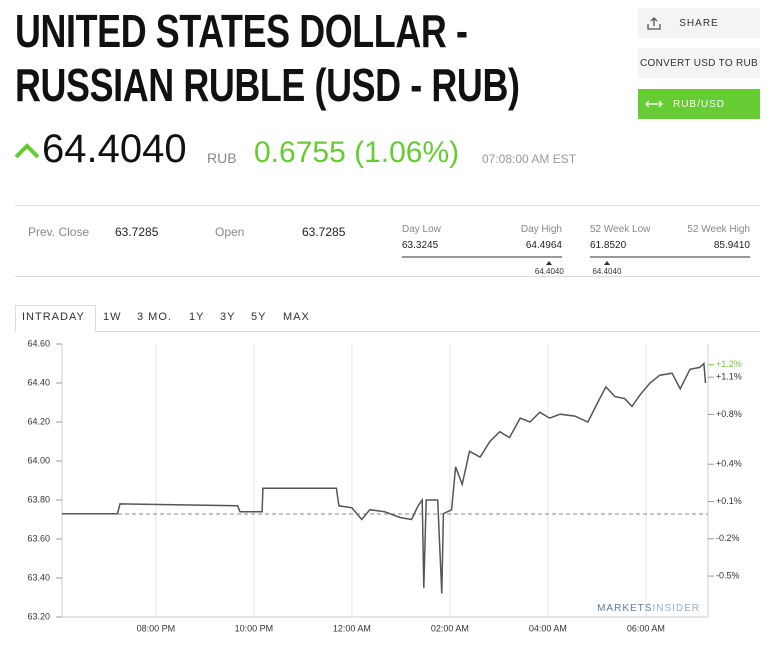 This screenshot has width=774, height=649. I want to click on x-tick-label: 08:00 PM, so click(156, 628).